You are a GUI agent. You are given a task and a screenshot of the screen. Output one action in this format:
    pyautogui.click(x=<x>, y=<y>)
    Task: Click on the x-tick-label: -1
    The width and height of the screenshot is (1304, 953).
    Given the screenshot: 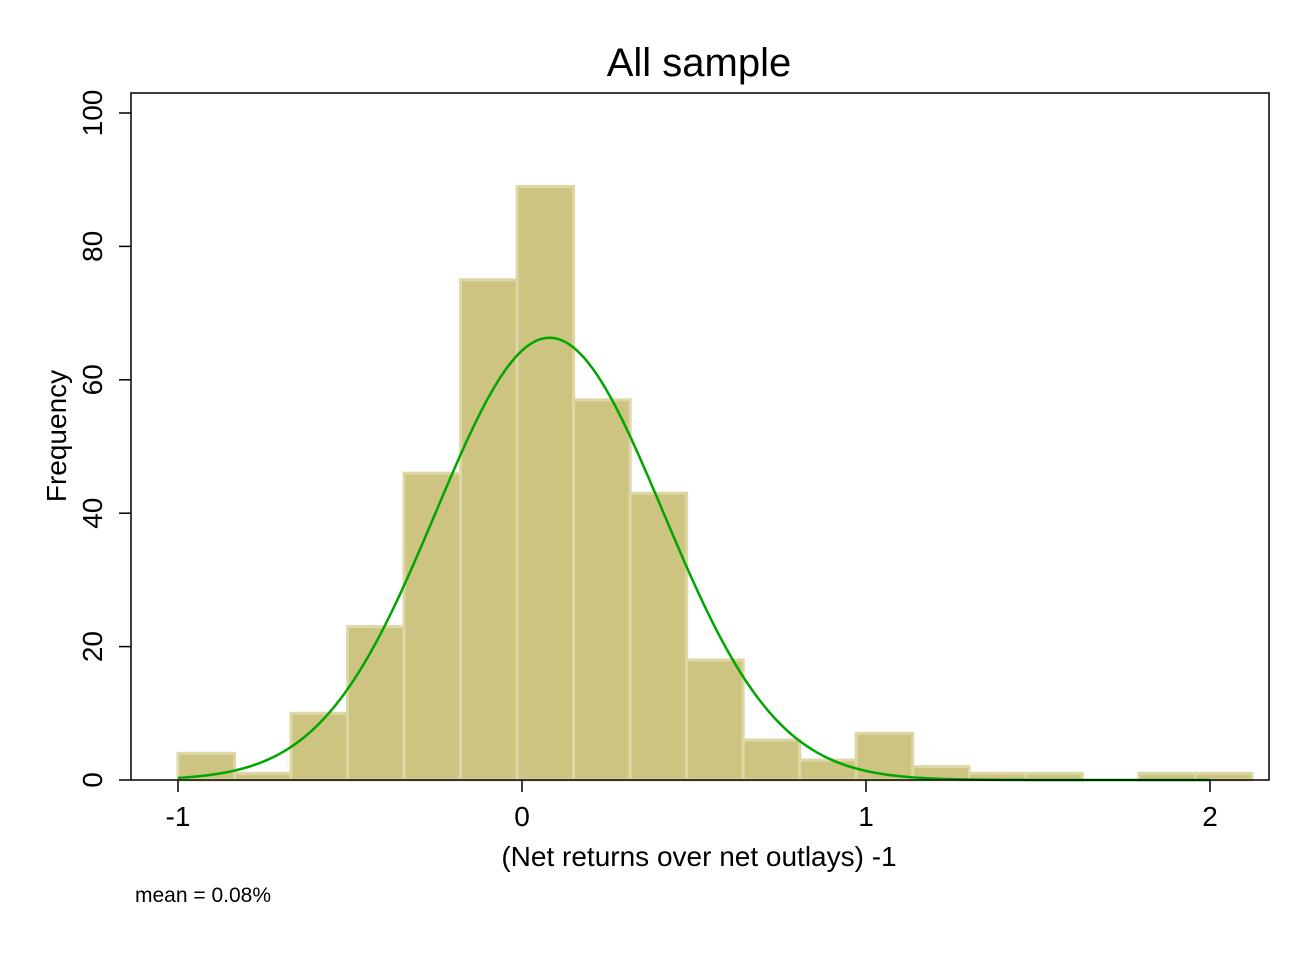 What is the action you would take?
    pyautogui.click(x=178, y=816)
    